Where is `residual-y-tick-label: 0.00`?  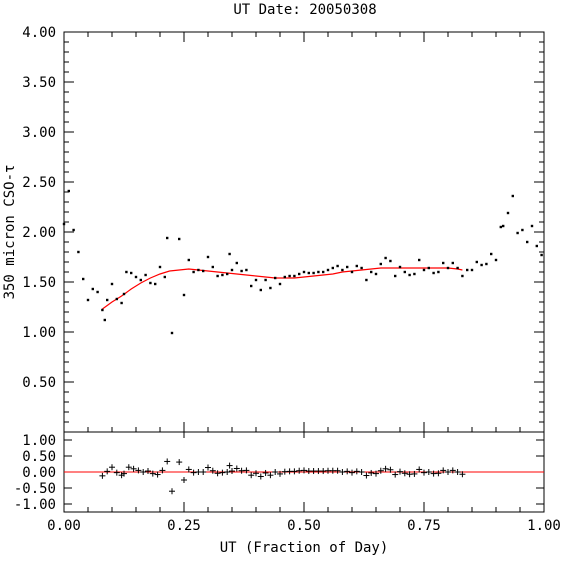
residual-y-tick-label: 0.00 is located at coordinates (39, 473).